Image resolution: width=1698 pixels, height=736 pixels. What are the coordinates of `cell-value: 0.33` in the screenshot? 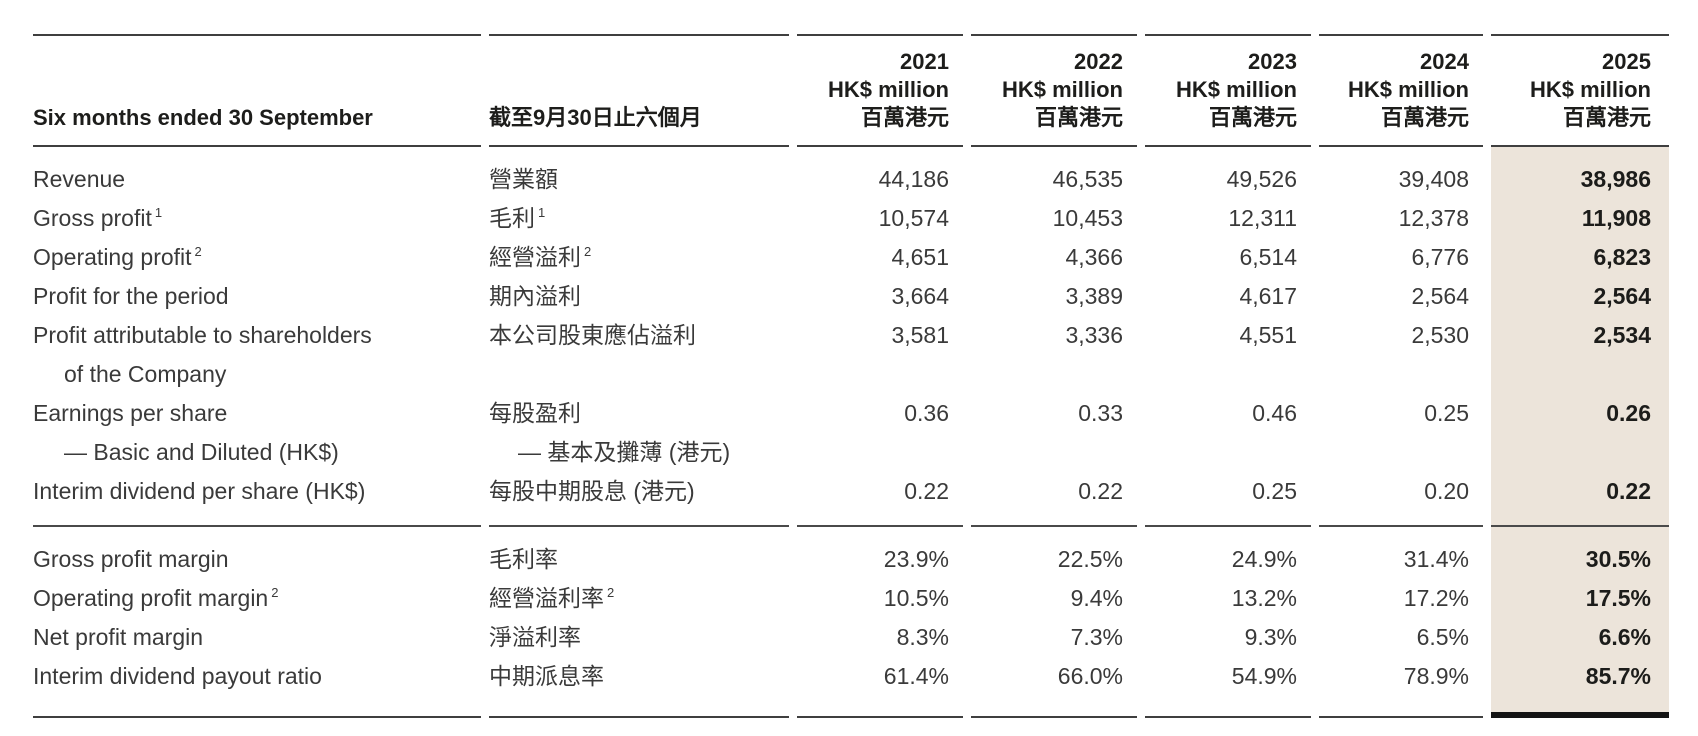 It's located at (1100, 413).